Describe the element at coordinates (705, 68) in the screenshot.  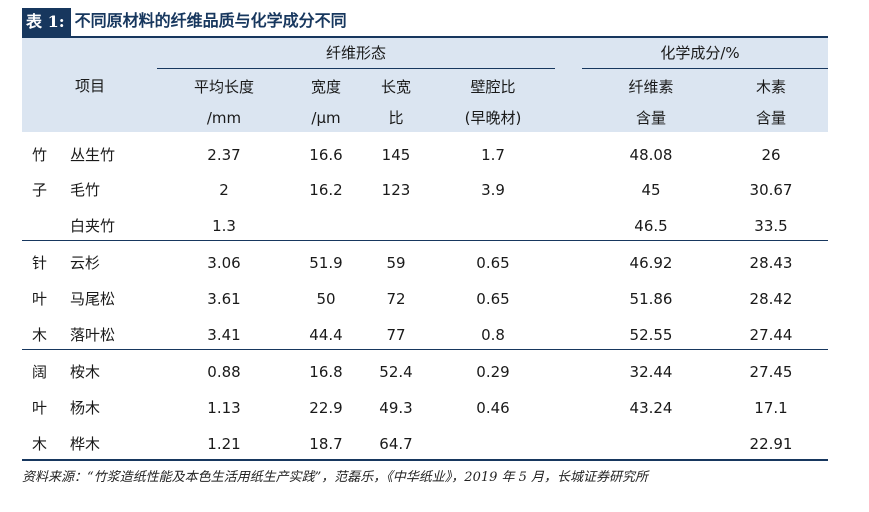
I see `header-underline-chemistry` at that location.